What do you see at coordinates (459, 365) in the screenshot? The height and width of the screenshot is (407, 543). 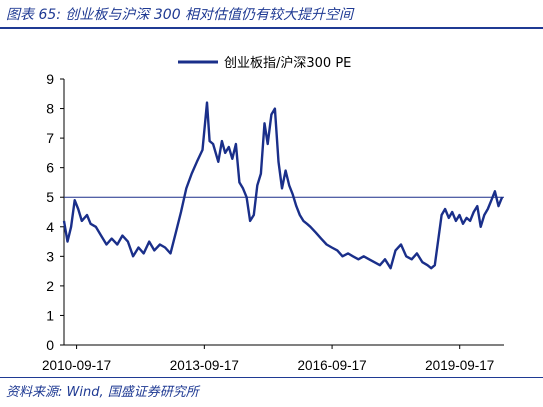 I see `x-tick-label: 2019-09-17` at bounding box center [459, 365].